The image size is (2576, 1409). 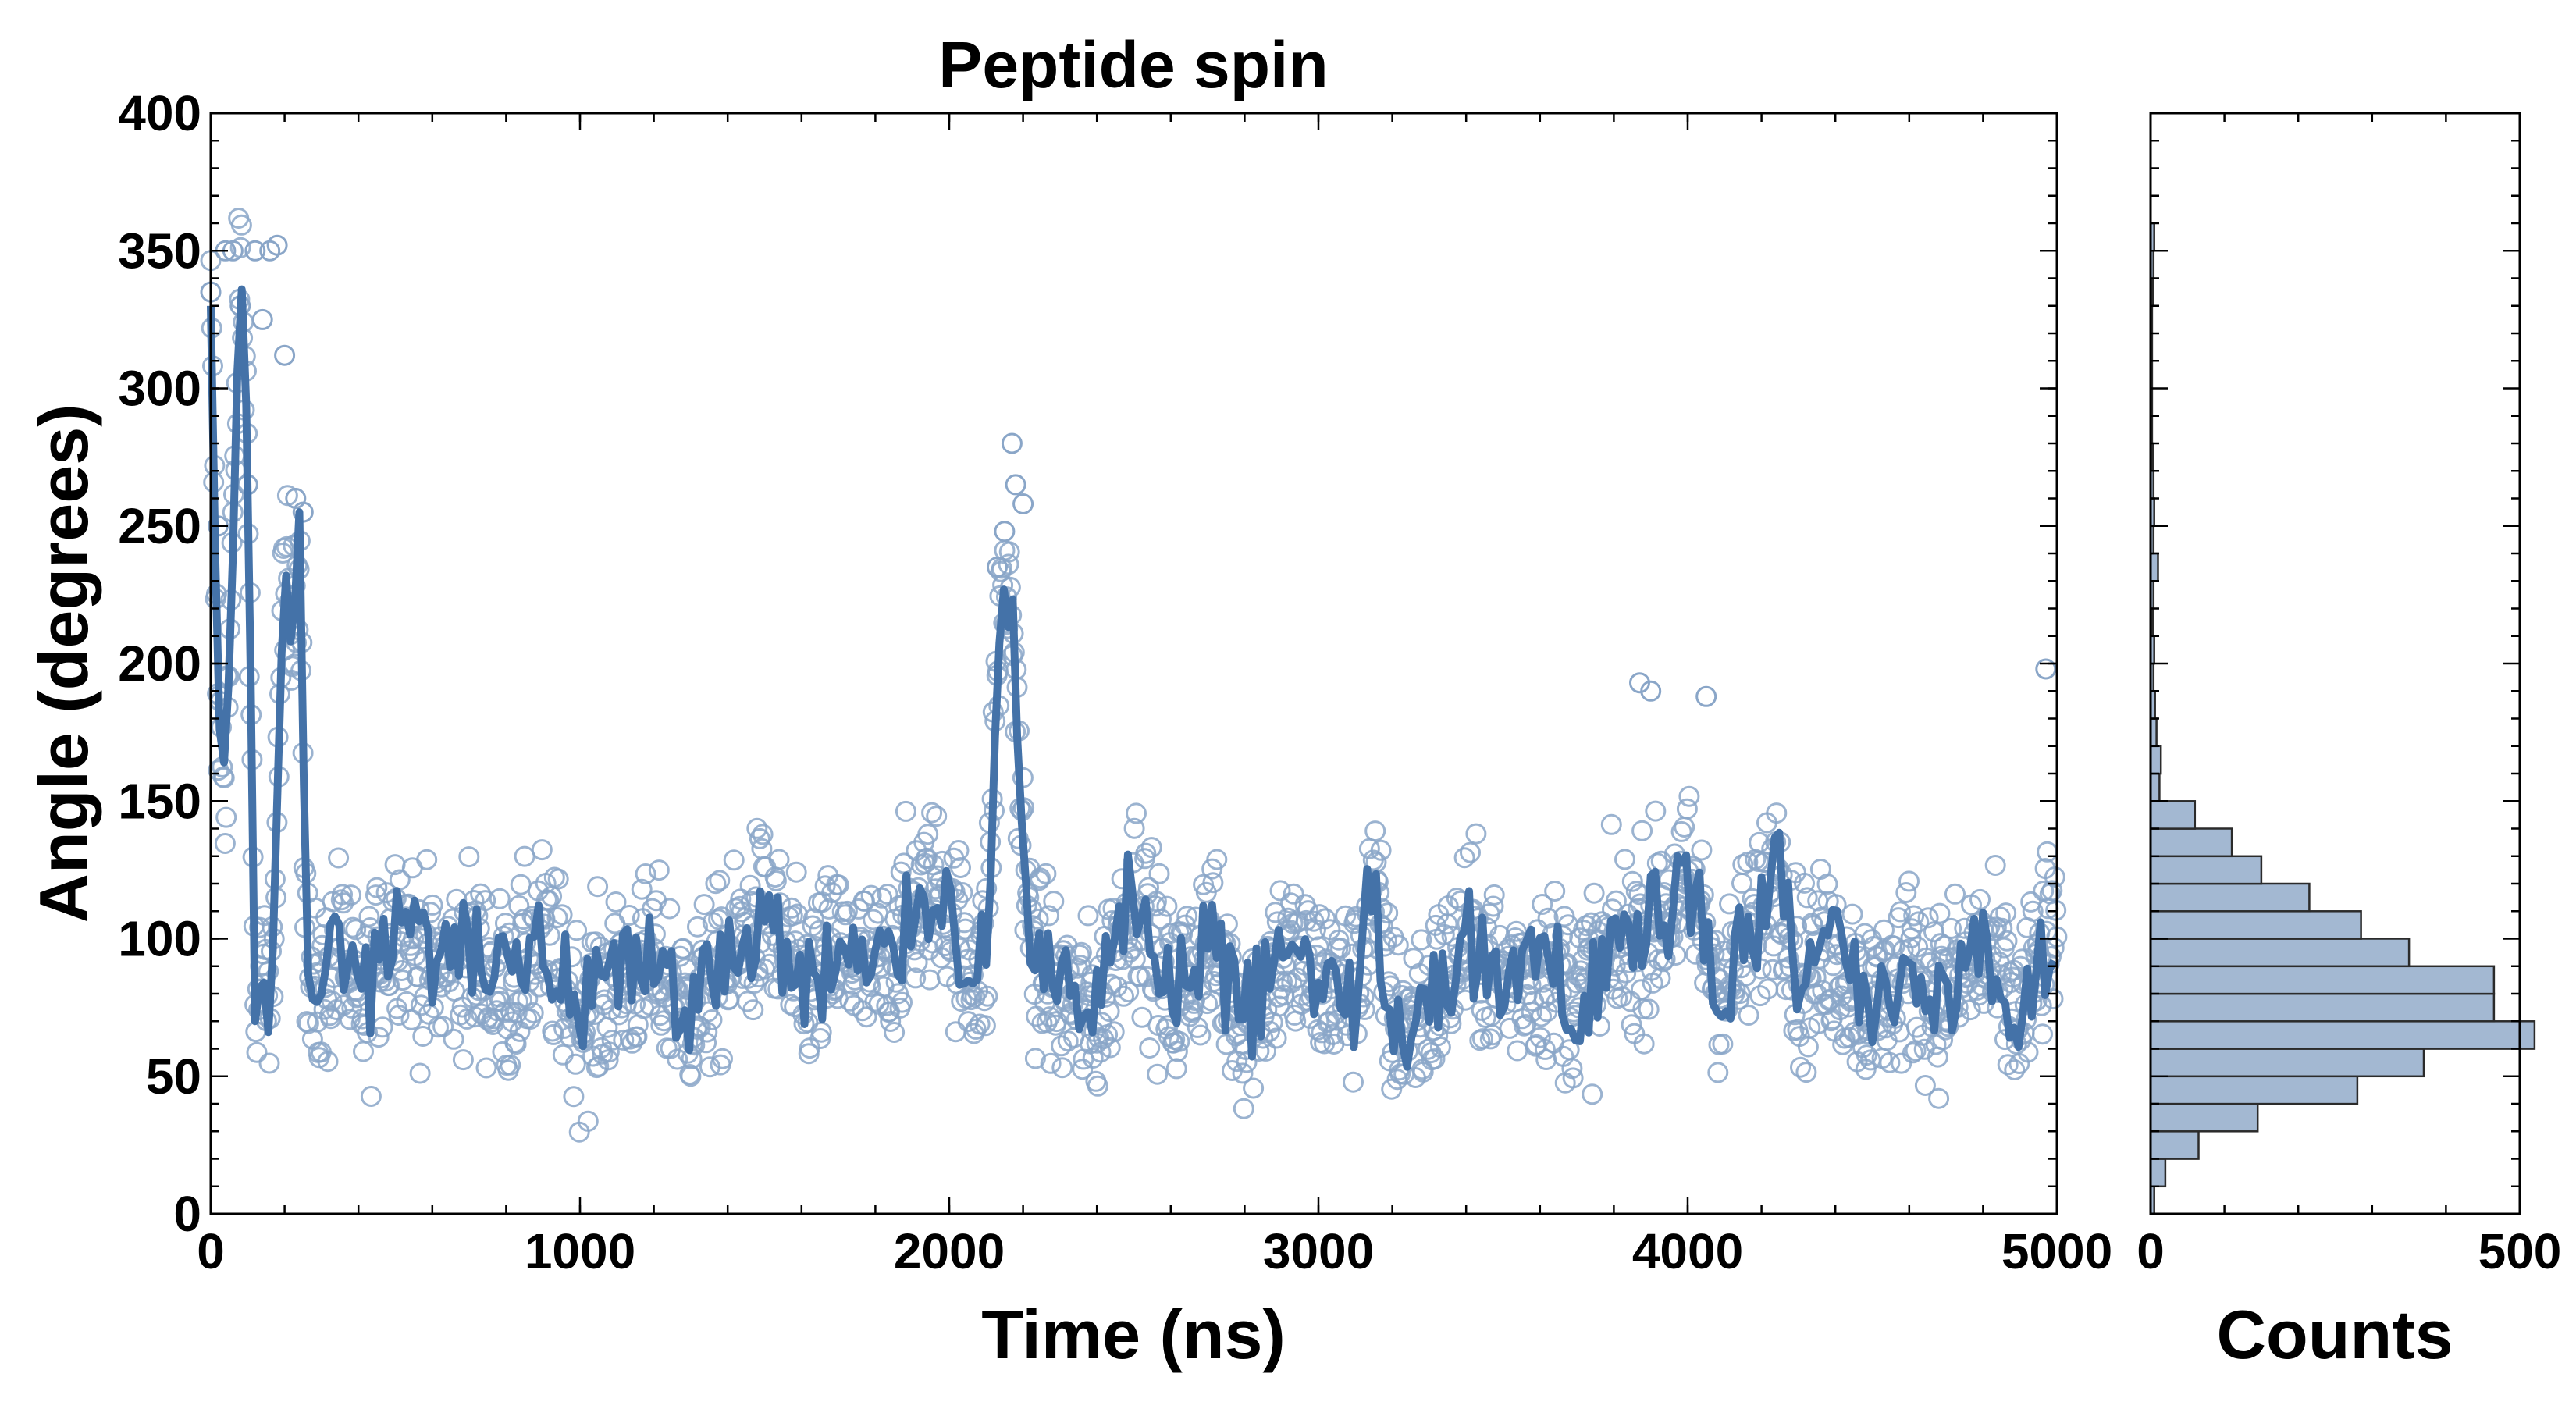 I want to click on y-tick-label: 150, so click(x=159, y=801).